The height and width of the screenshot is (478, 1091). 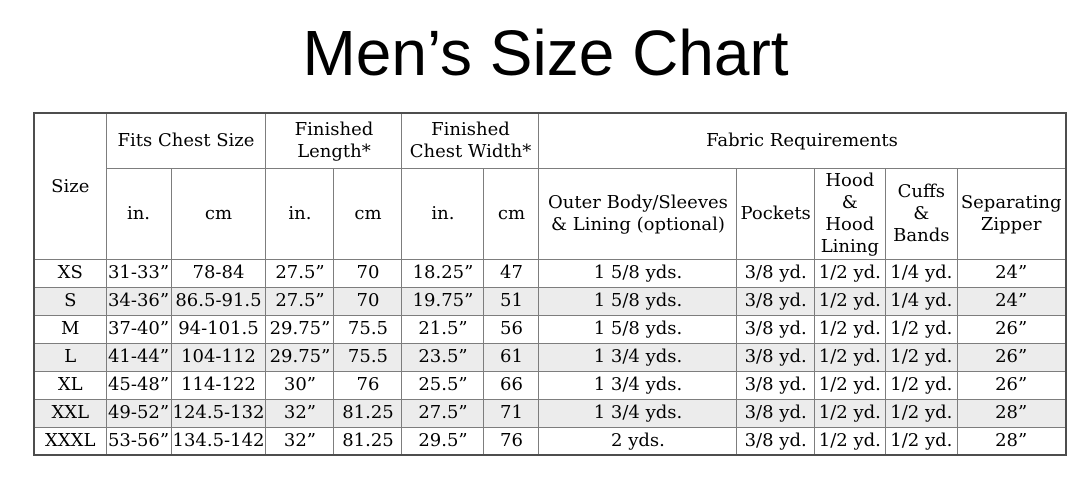 I want to click on subheader-pockets: Pockets, so click(x=775, y=213).